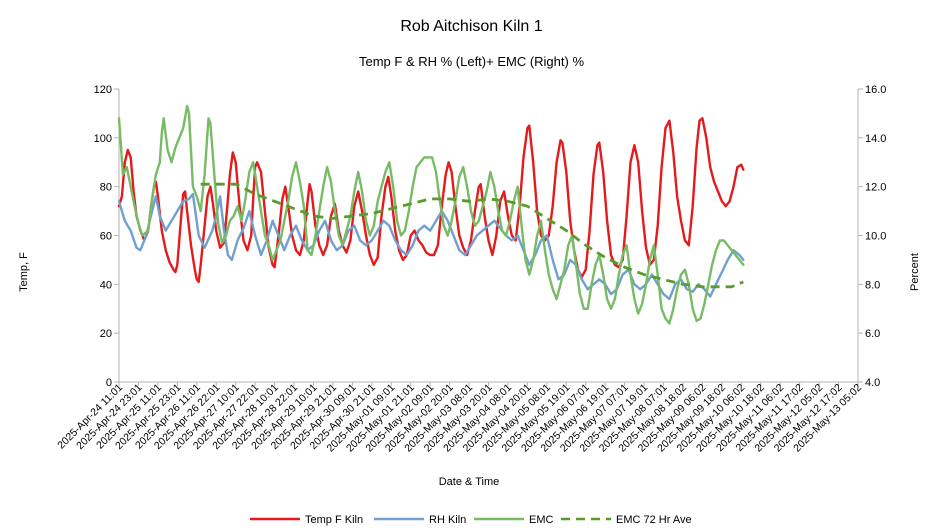  I want to click on y2-axis-label: Percent, so click(915, 272).